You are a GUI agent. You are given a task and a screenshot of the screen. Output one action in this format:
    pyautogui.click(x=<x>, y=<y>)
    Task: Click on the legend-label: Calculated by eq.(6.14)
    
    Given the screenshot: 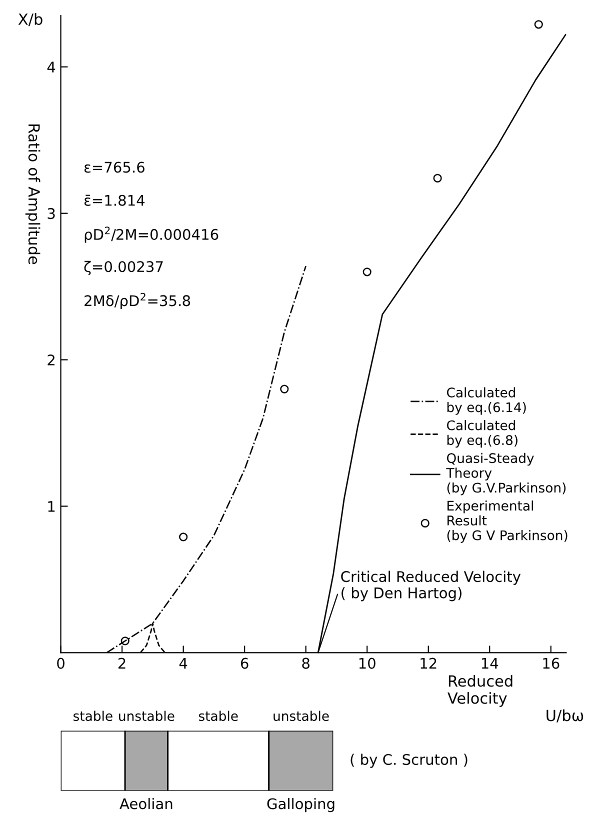 What is the action you would take?
    pyautogui.click(x=486, y=401)
    